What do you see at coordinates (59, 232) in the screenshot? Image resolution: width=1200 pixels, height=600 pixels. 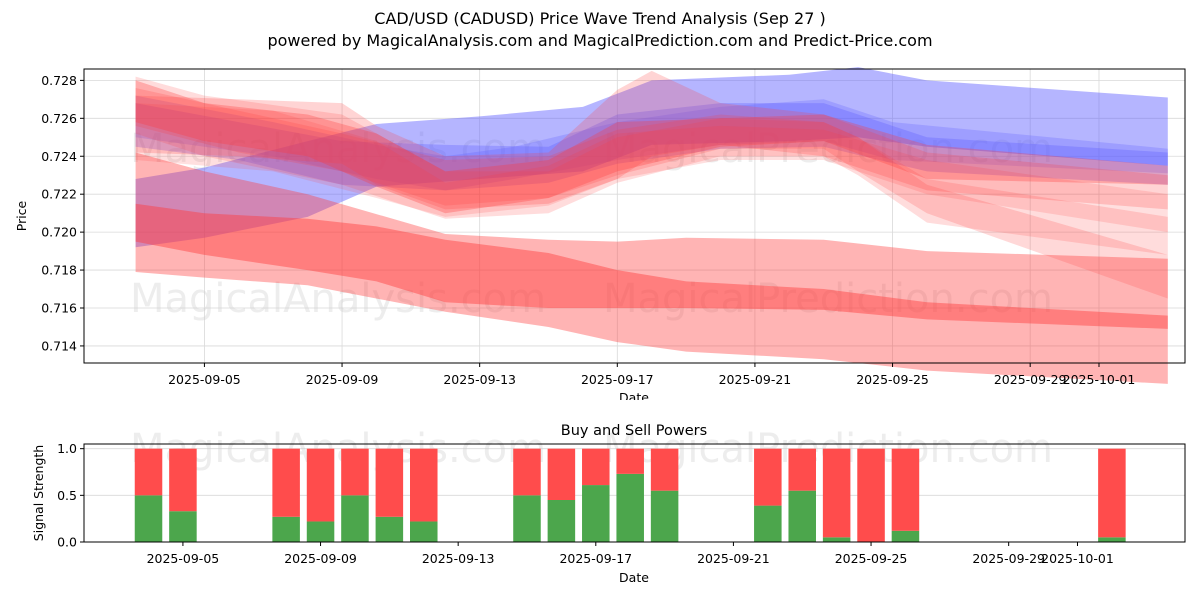 I see `y-tick-label: 0.720` at bounding box center [59, 232].